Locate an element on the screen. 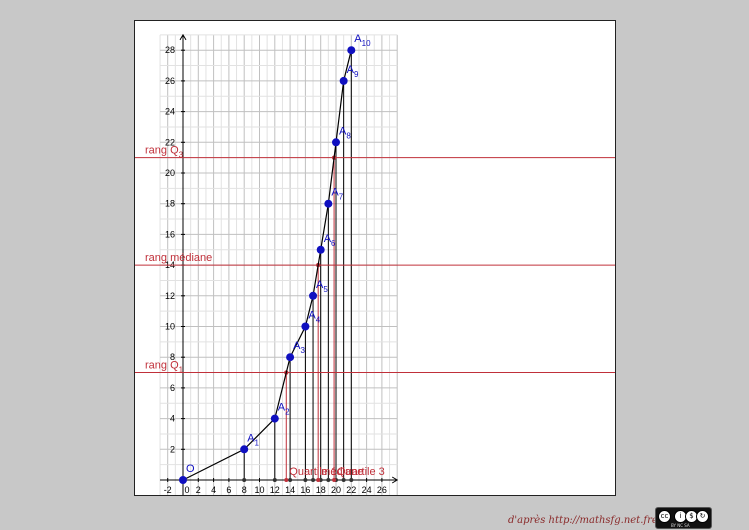 The image size is (749, 530). x-tick-label: -2 is located at coordinates (168, 490).